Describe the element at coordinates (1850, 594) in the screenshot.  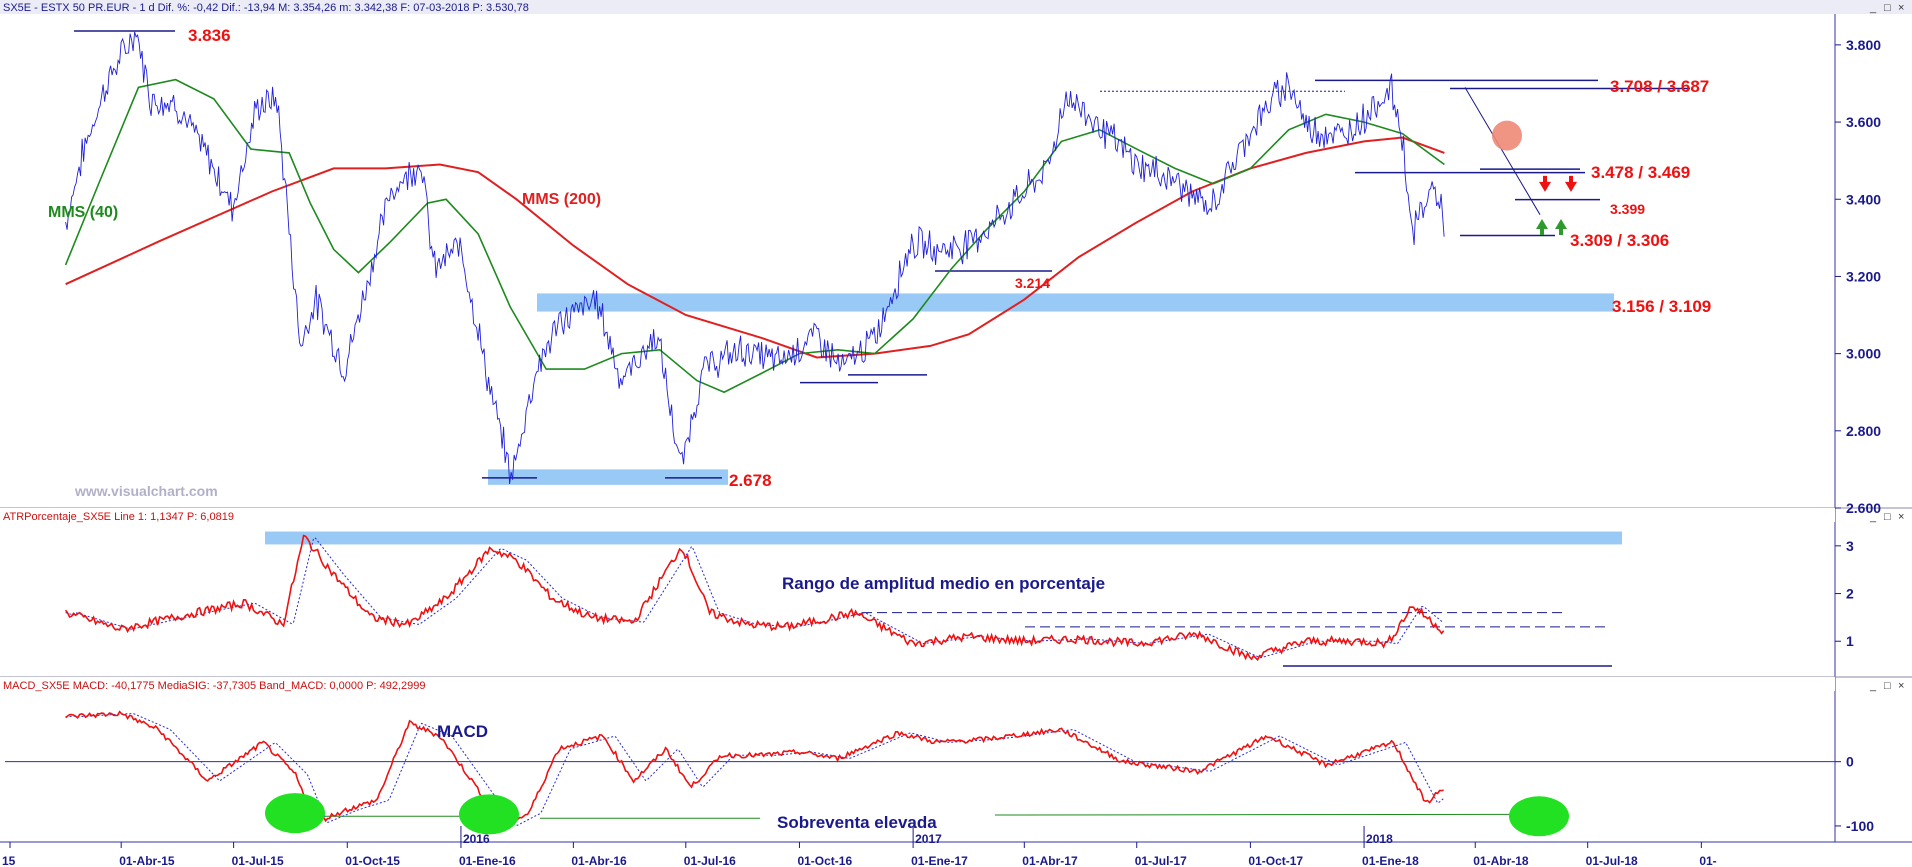
I see `y-tick-label: 2` at that location.